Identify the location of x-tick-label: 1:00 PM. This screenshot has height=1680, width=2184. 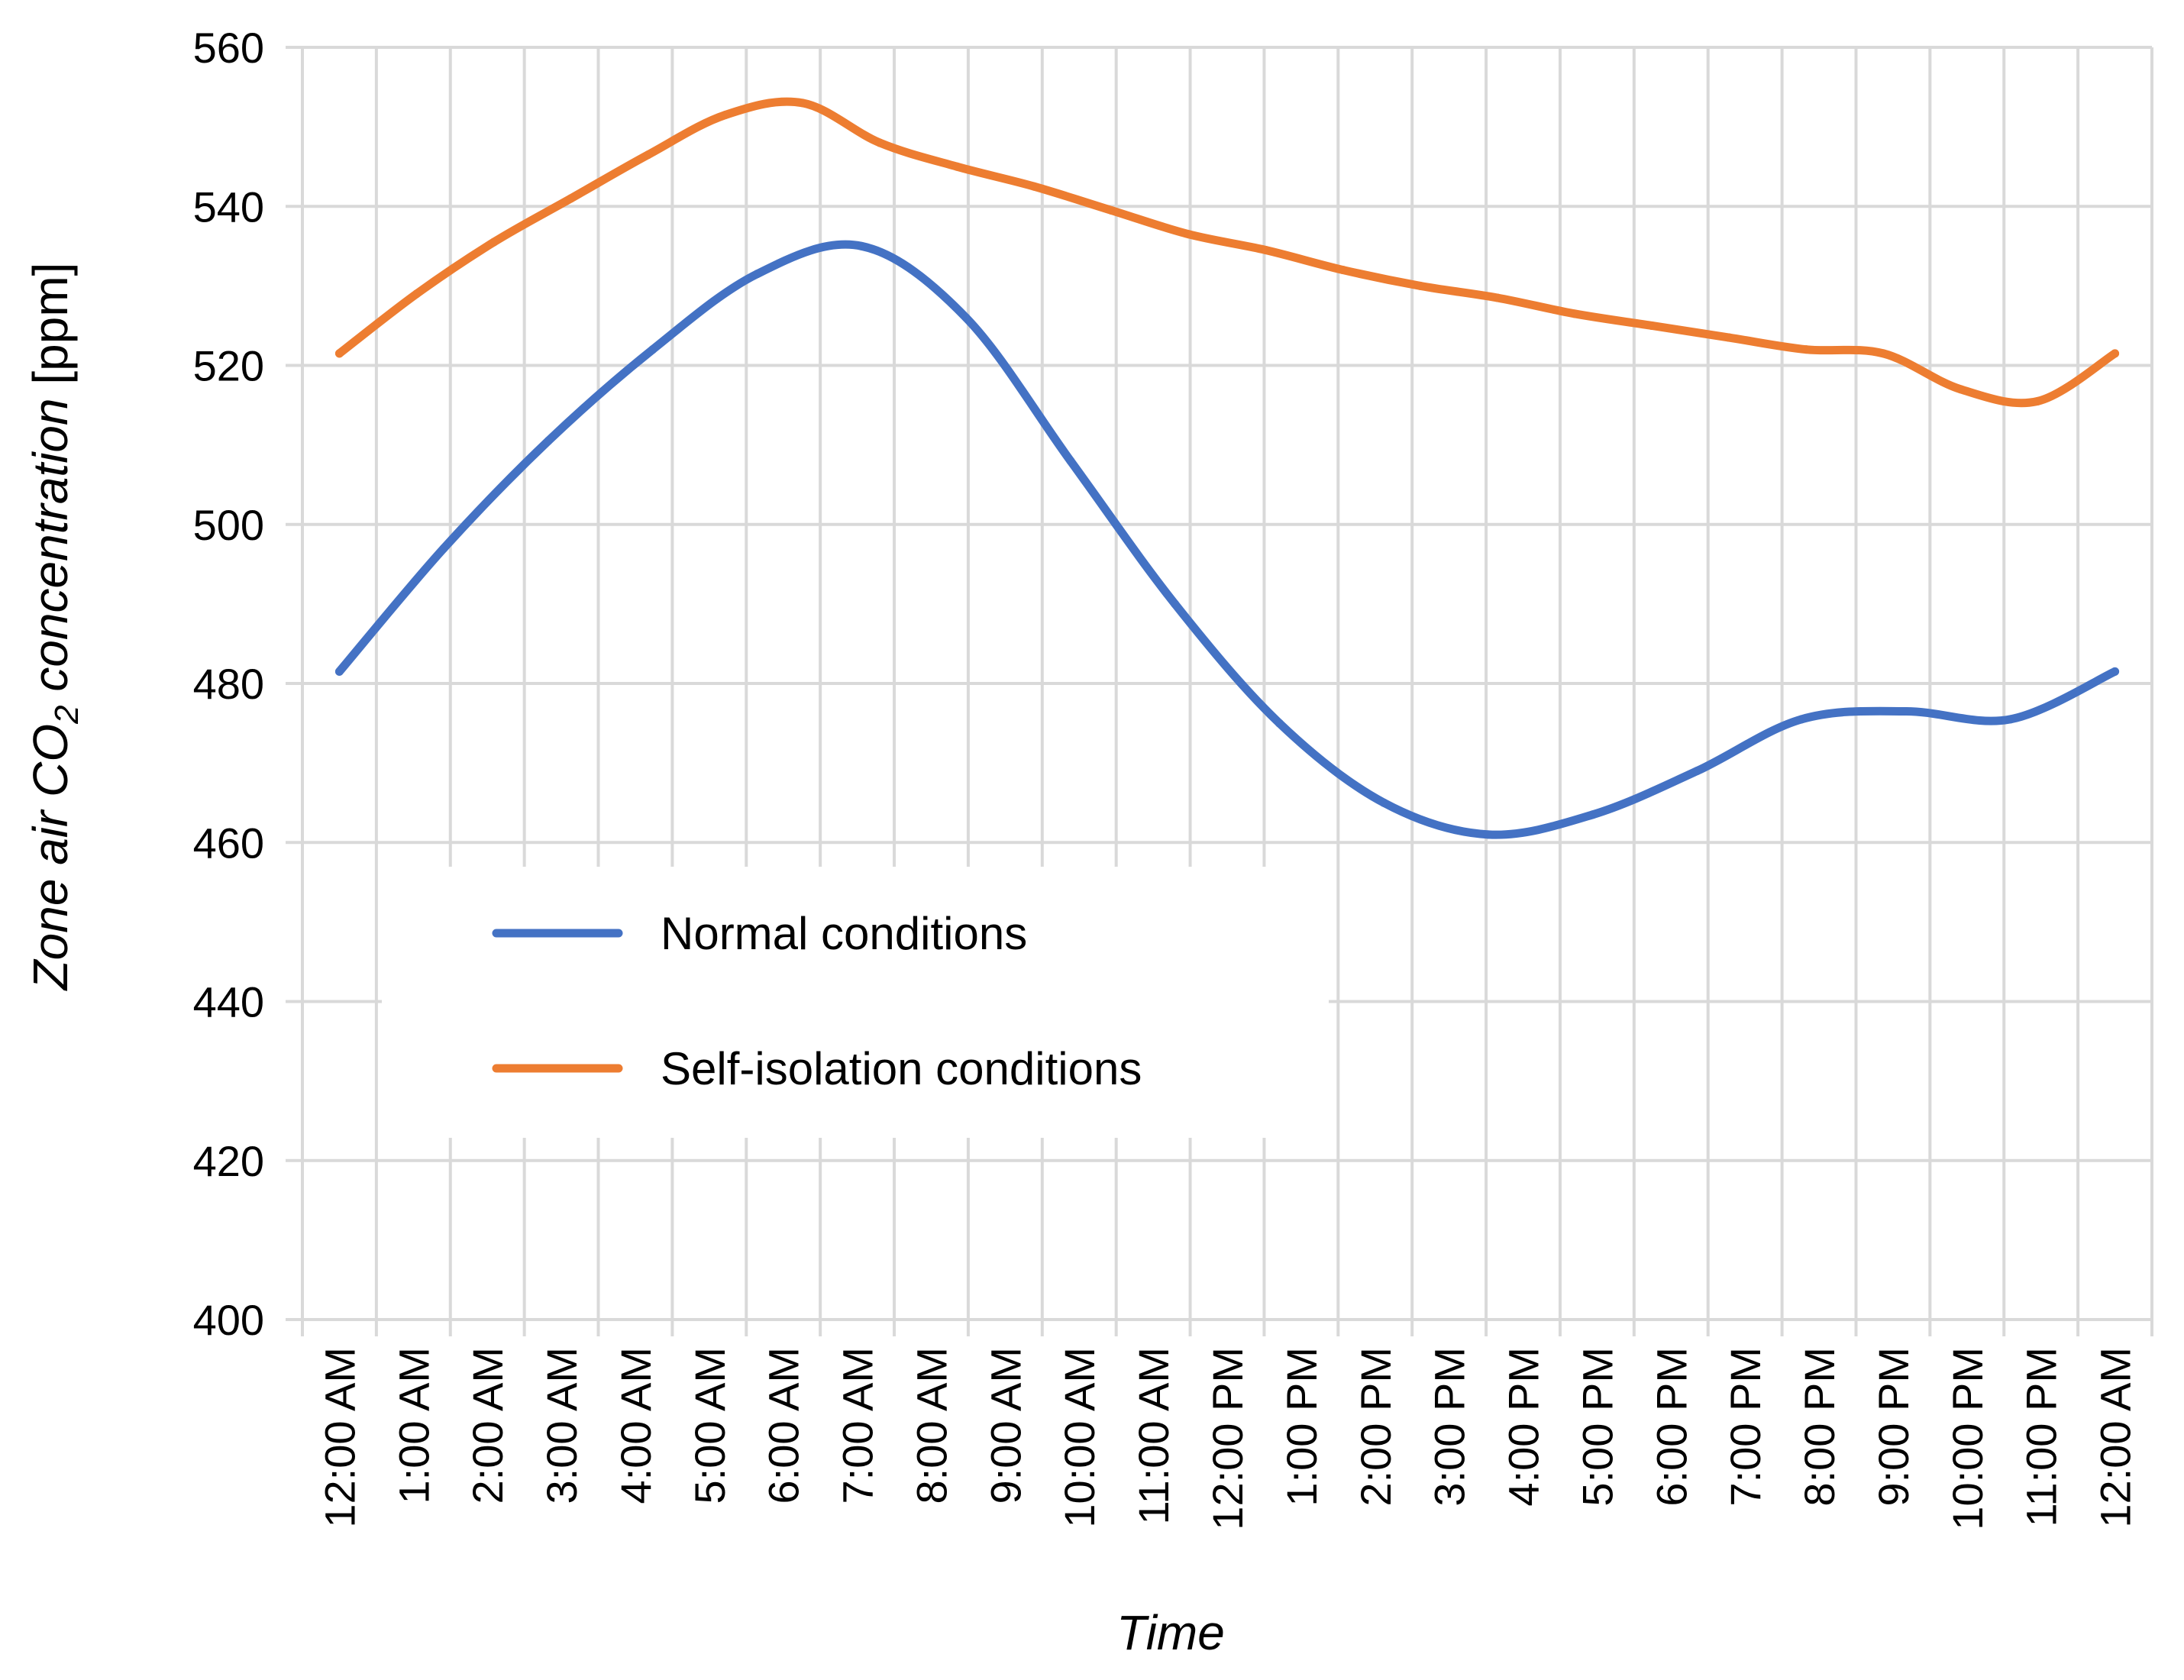
(1302, 1427).